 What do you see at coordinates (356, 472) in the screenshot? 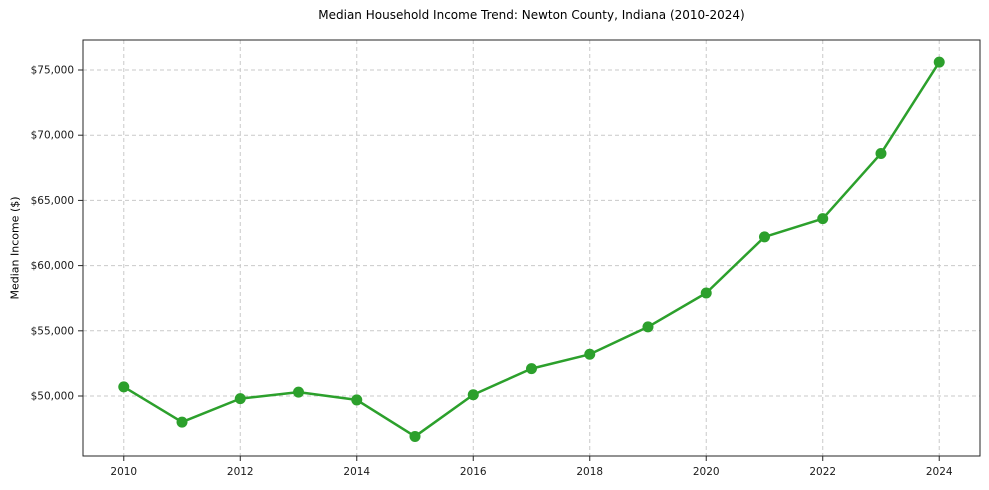
I see `x-tick-label: 2014` at bounding box center [356, 472].